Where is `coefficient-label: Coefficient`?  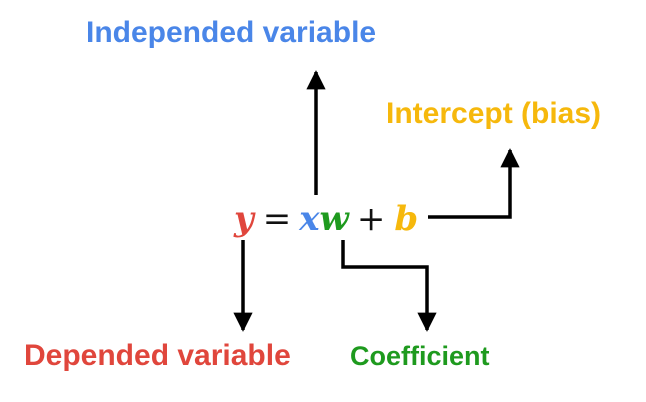 coefficient-label: Coefficient is located at coordinates (420, 356).